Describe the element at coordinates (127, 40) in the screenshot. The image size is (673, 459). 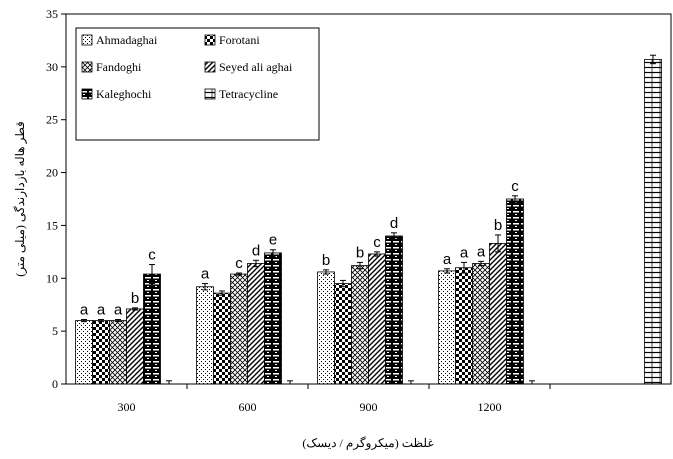
I see `legend-label: Ahmadaghai` at that location.